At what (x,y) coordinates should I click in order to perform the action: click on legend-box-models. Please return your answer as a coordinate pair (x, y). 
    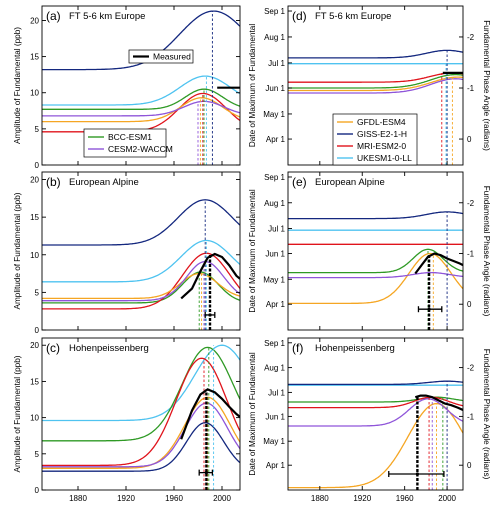
    Looking at the image, I should click on (125, 143).